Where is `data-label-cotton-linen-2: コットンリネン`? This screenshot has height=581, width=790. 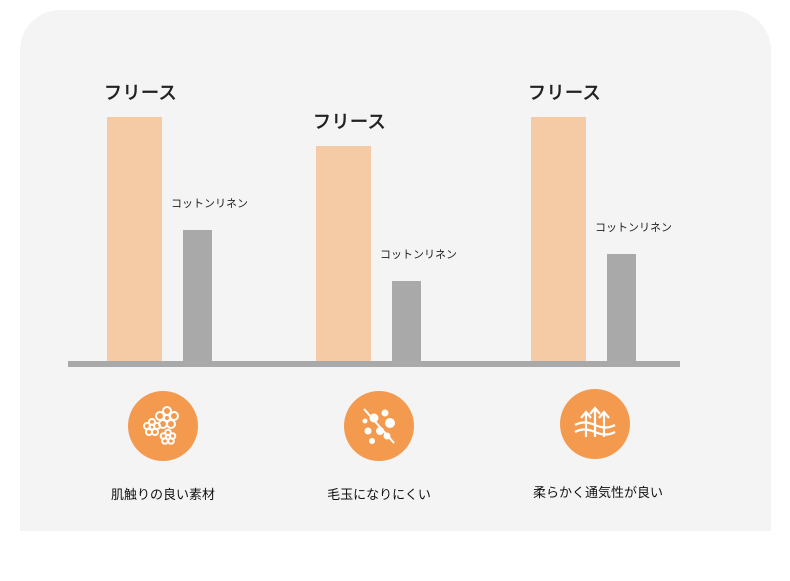 data-label-cotton-linen-2: コットンリネン is located at coordinates (418, 255).